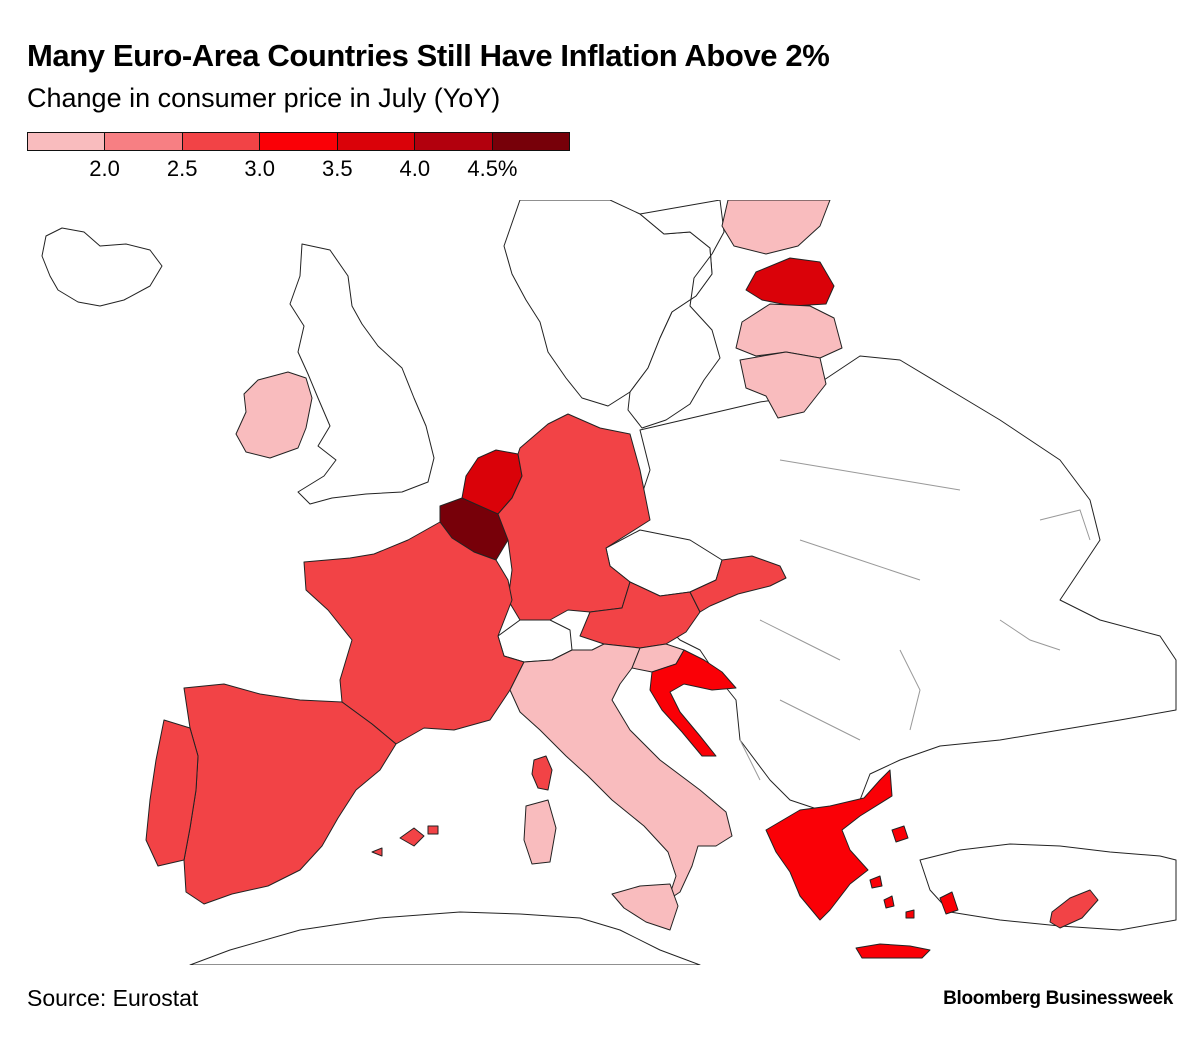  What do you see at coordinates (362, 374) in the screenshot?
I see `land-great-britain` at bounding box center [362, 374].